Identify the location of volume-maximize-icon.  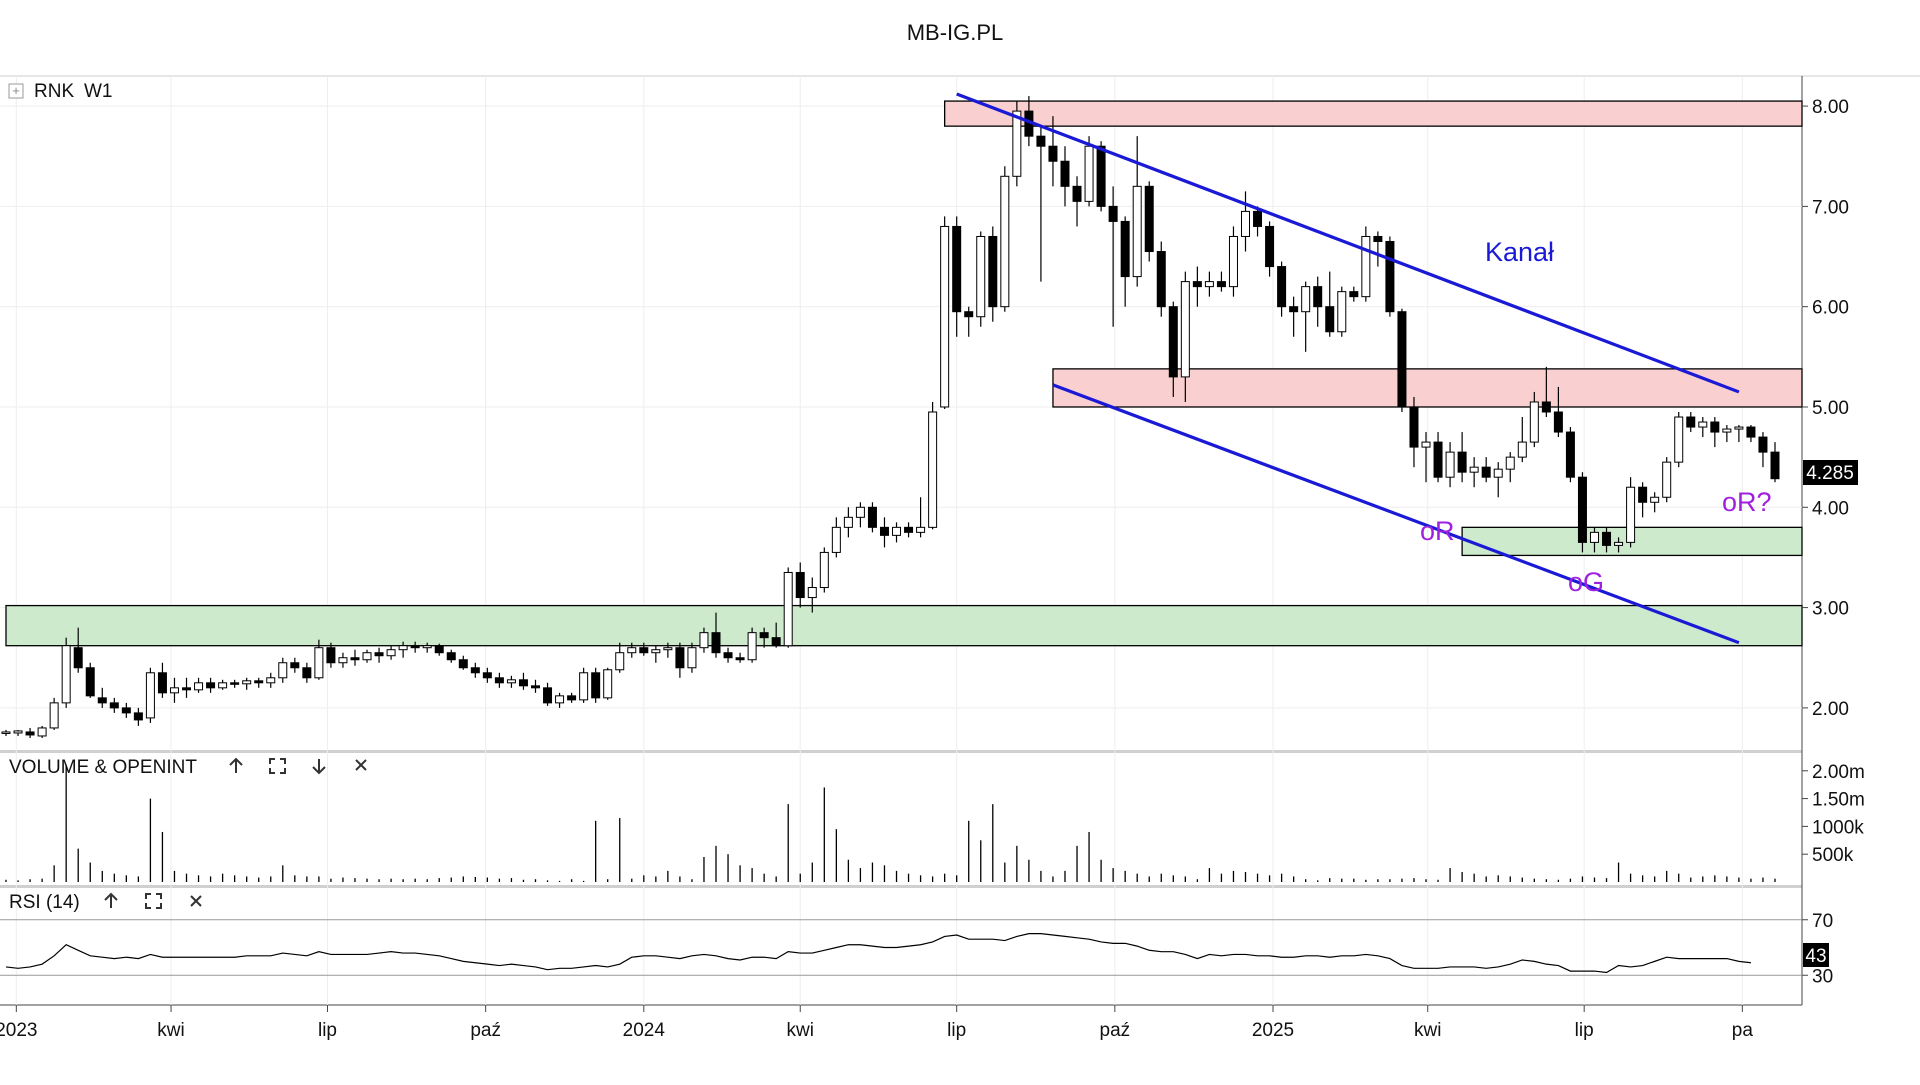
(277, 766).